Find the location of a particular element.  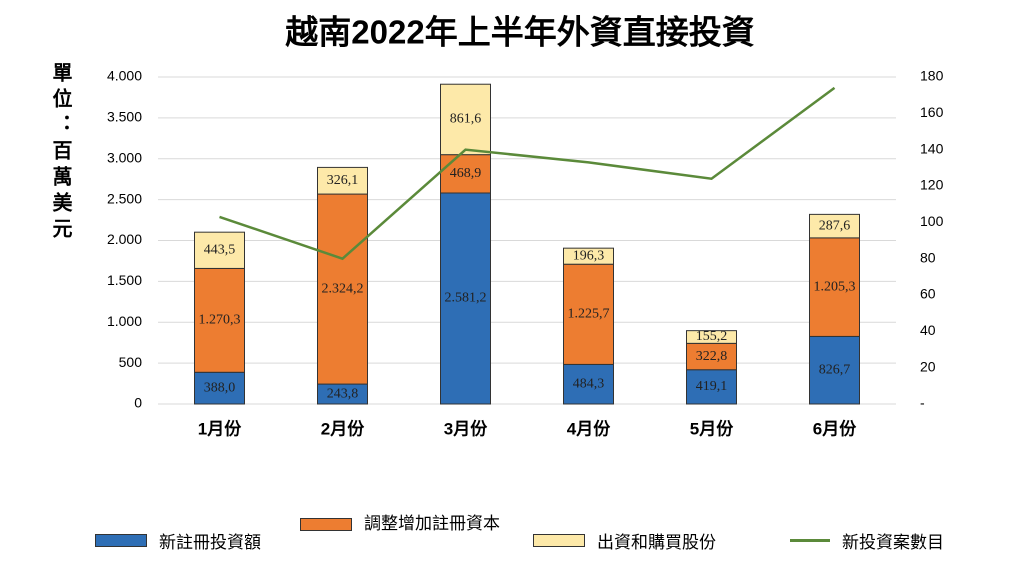

legend-label: 調整增加註冊資本 is located at coordinates (432, 523).